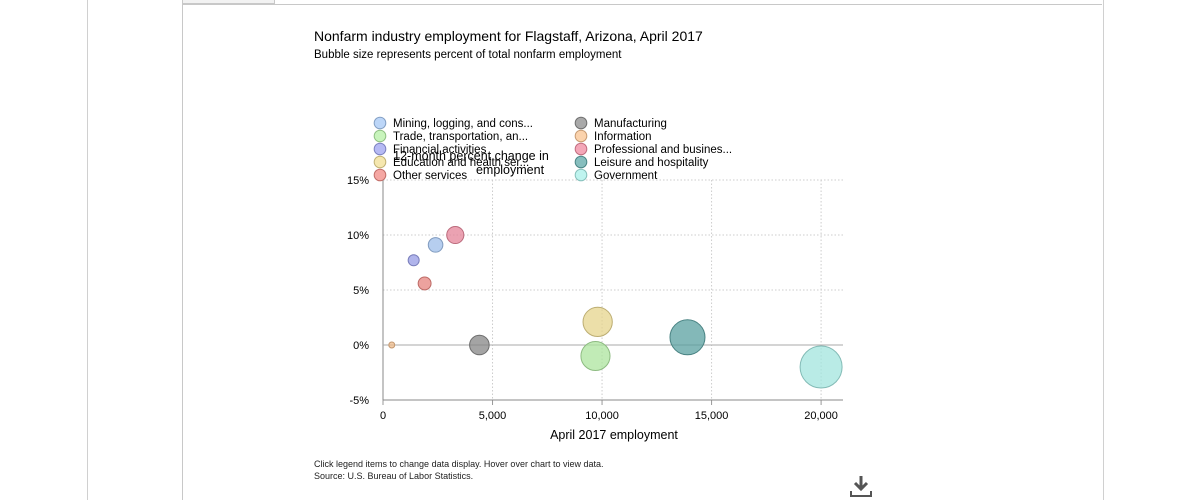  I want to click on legend-item: Other services, so click(420, 175).